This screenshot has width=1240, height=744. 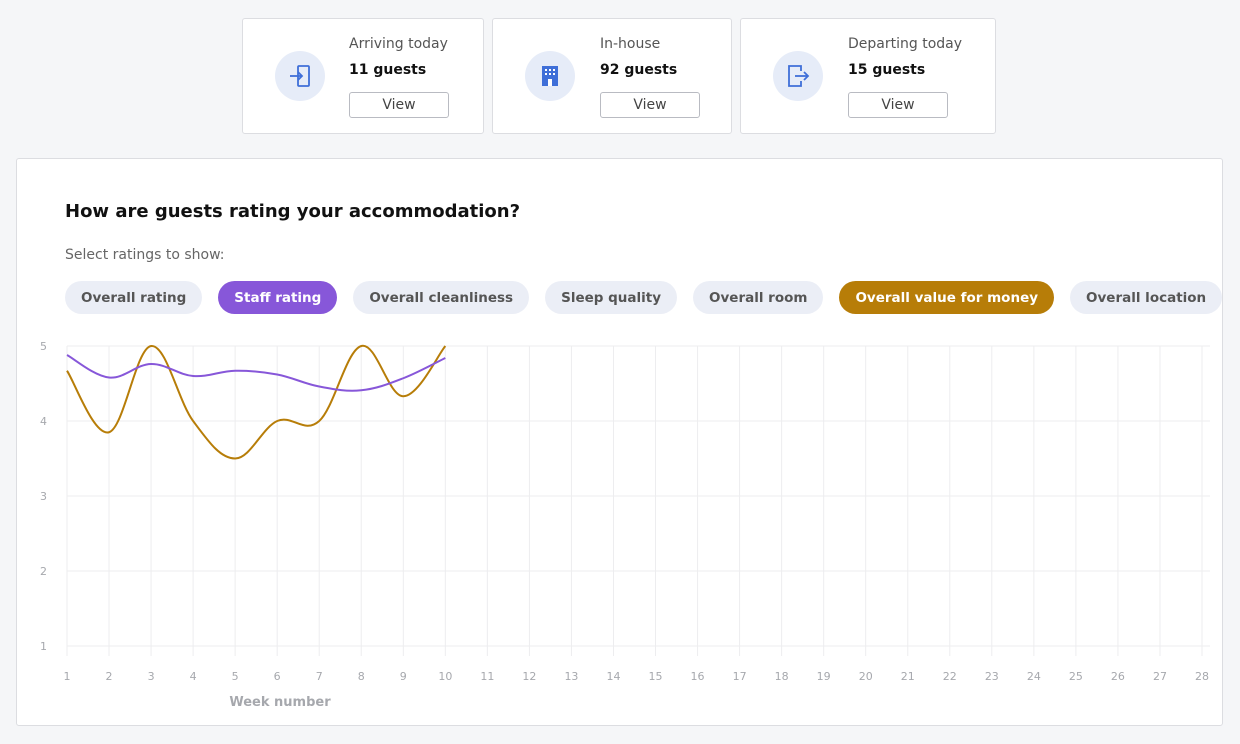 What do you see at coordinates (134, 297) in the screenshot?
I see `chip-overall-rating: Overall rating` at bounding box center [134, 297].